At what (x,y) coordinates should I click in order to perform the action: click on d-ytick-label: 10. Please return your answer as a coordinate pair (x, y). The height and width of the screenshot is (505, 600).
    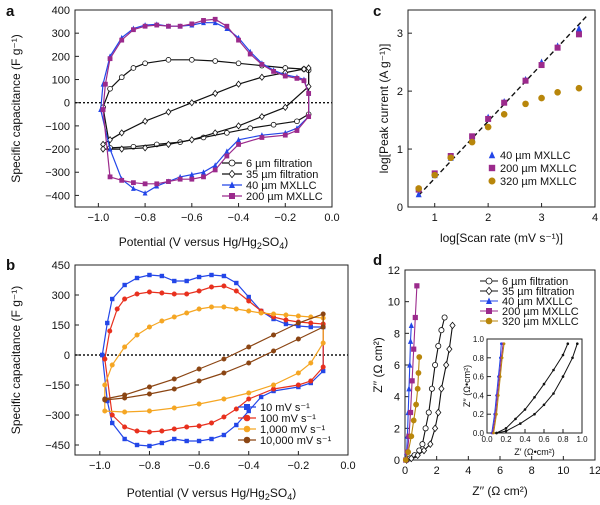
    Looking at the image, I should click on (394, 303).